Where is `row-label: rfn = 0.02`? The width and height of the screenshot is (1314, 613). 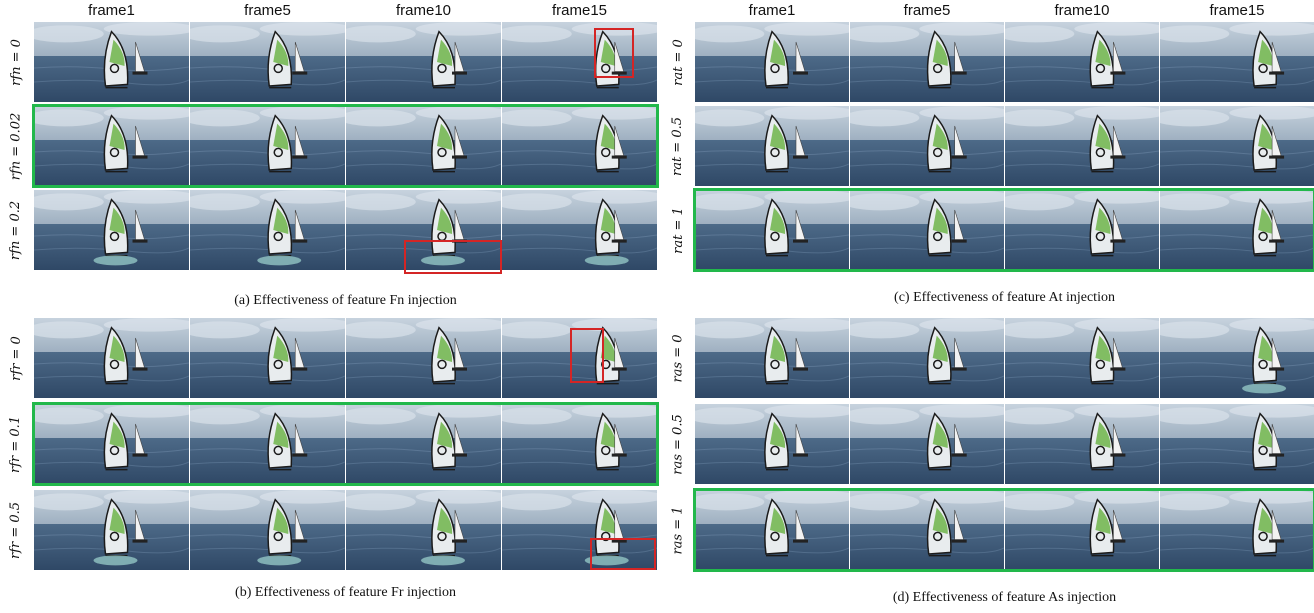
row-label: rfn = 0.02 is located at coordinates (16, 146).